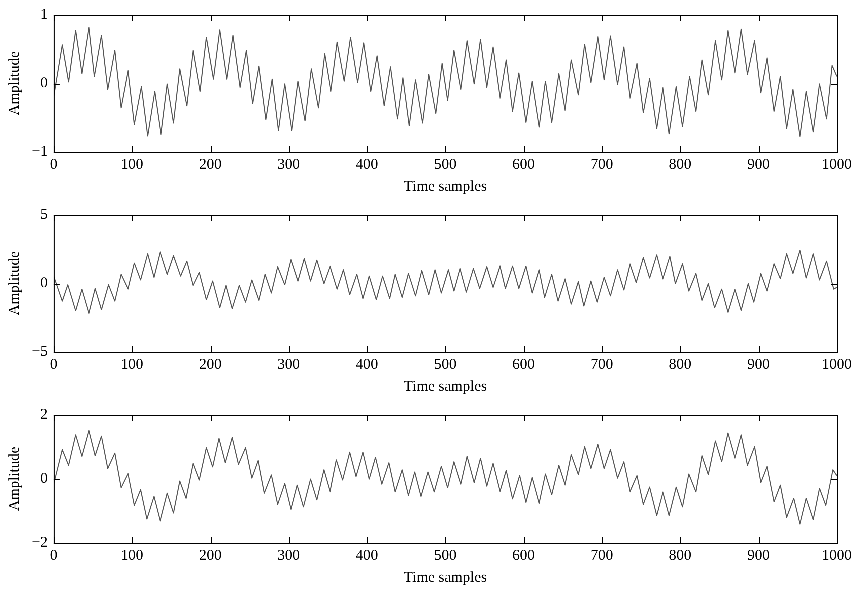 This screenshot has height=591, width=856. Describe the element at coordinates (44, 214) in the screenshot. I see `y-tick-label: 5` at that location.